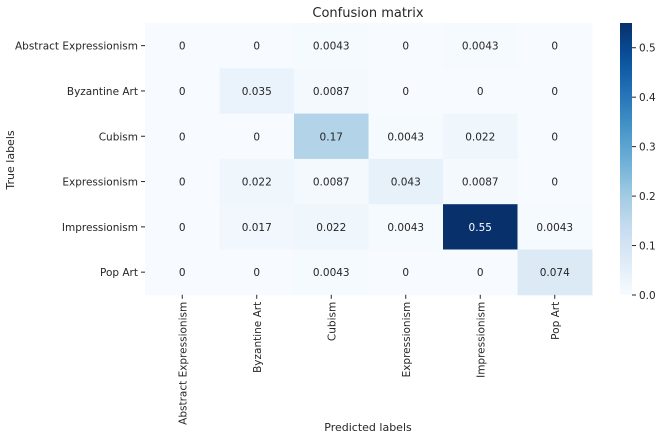 Image resolution: width=663 pixels, height=440 pixels. What do you see at coordinates (100, 228) in the screenshot?
I see `y-tick-label: Impressionism` at bounding box center [100, 228].